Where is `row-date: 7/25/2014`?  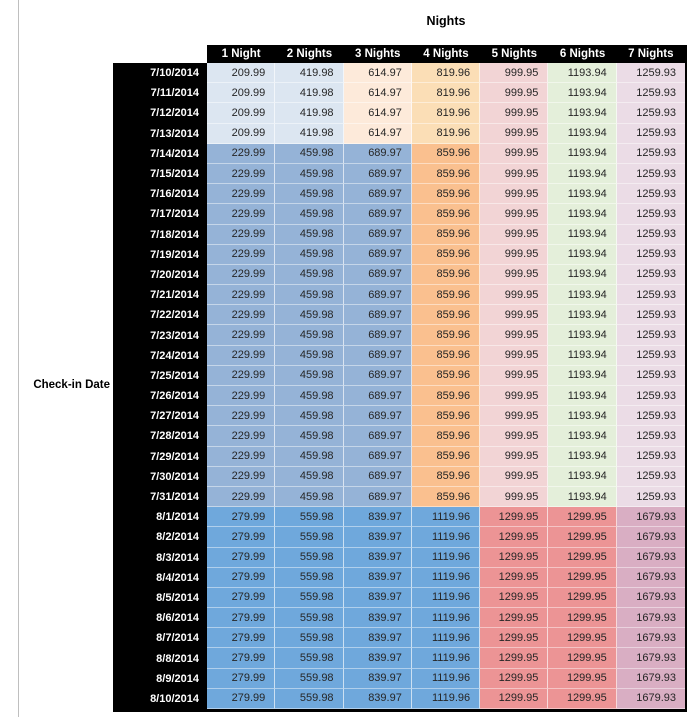 row-date: 7/25/2014 is located at coordinates (160, 375).